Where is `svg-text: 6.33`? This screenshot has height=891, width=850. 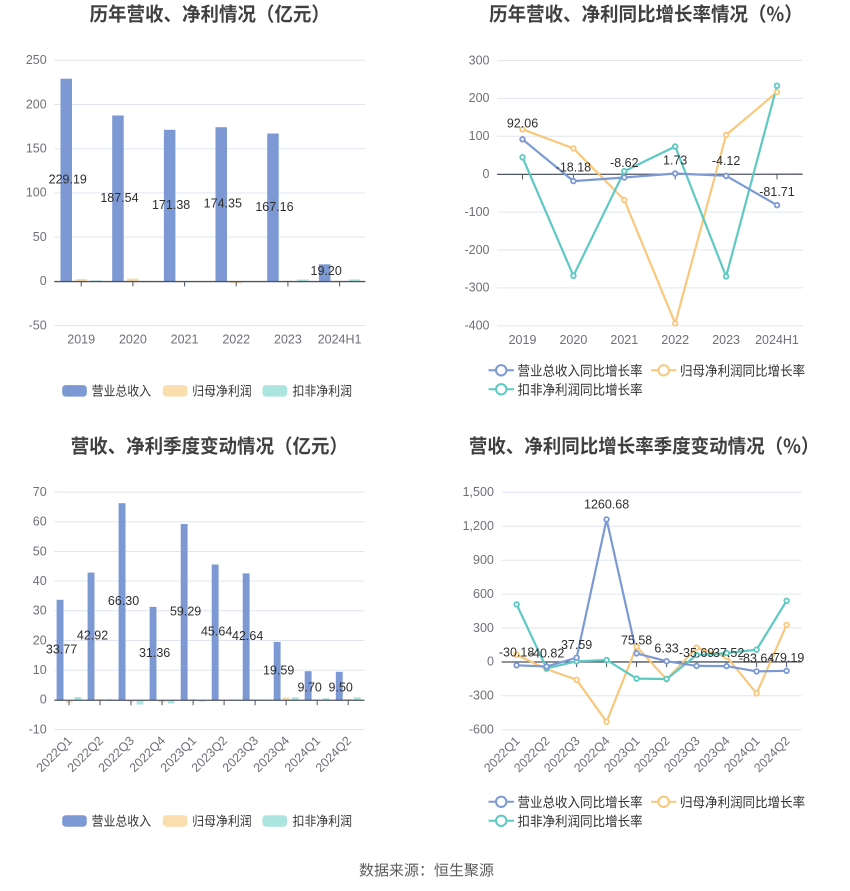 svg-text: 6.33 is located at coordinates (666, 648).